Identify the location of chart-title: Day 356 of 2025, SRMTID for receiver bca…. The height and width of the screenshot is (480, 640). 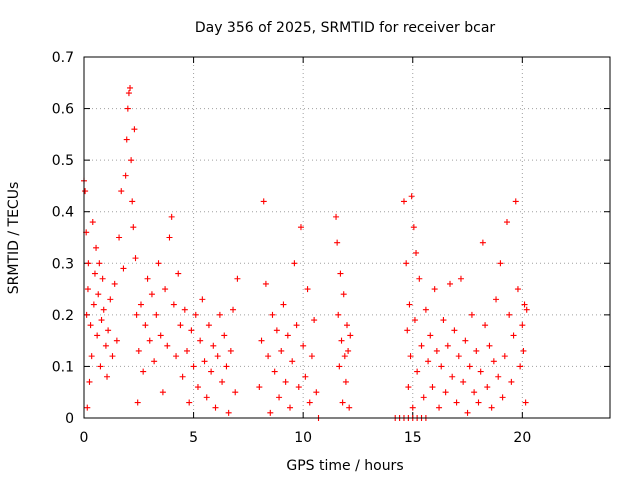
(345, 28).